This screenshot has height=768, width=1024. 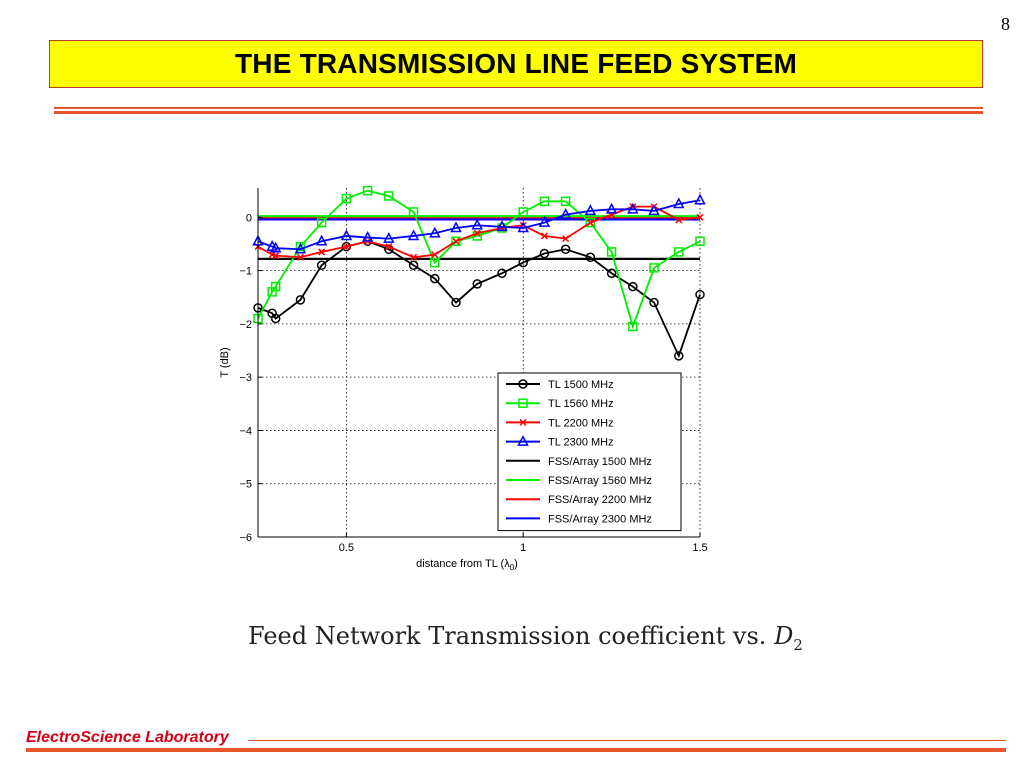 What do you see at coordinates (579, 500) in the screenshot?
I see `legend-entry: FSS/Array 2200 MHz` at bounding box center [579, 500].